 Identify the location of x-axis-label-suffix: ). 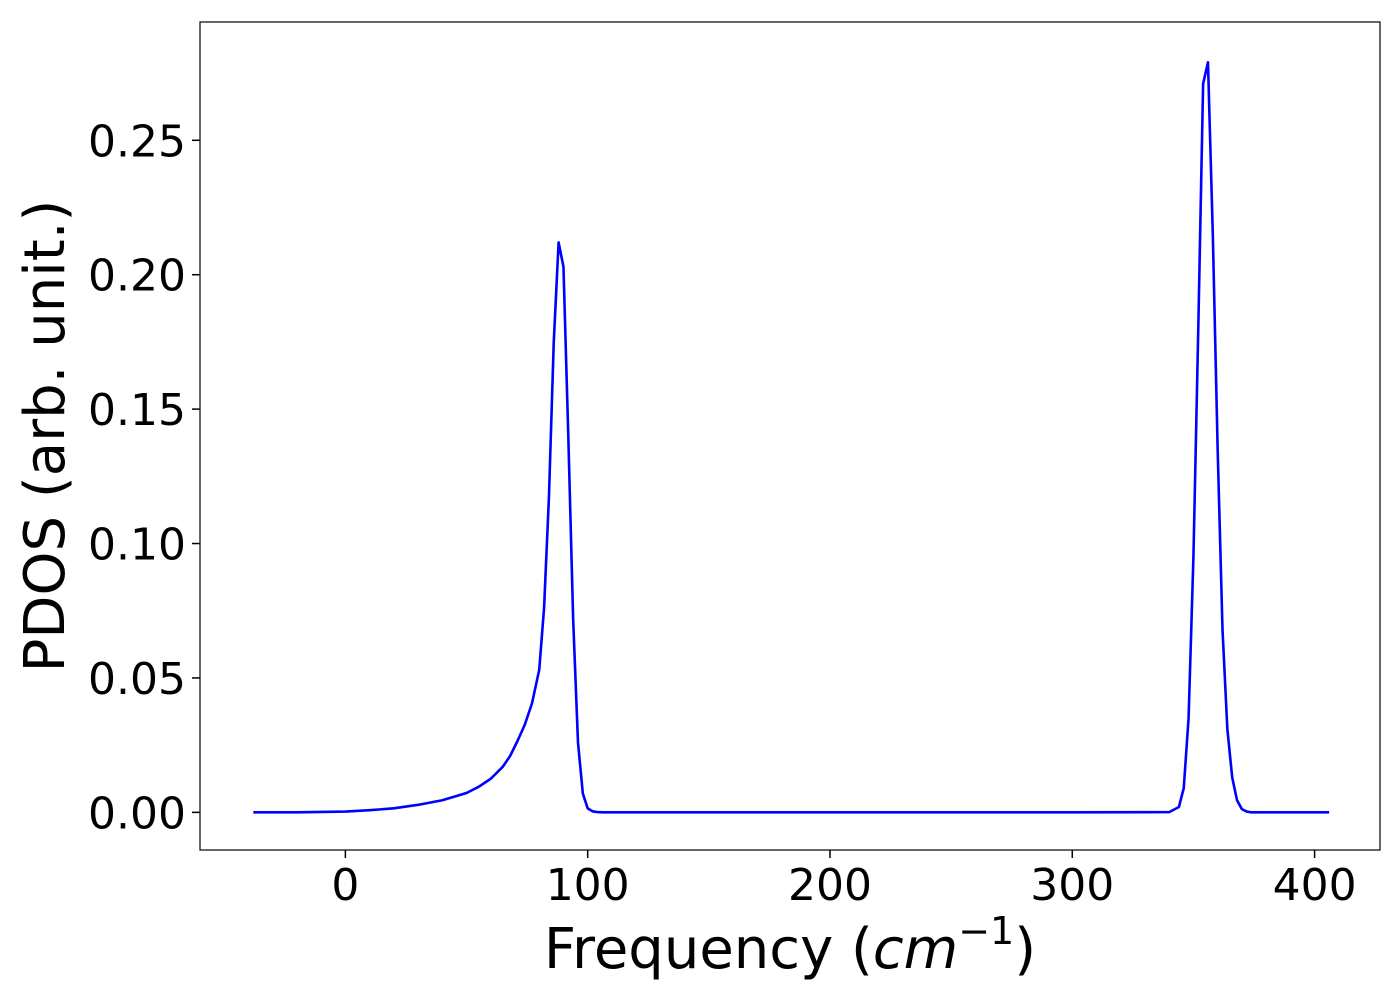
(1025, 949).